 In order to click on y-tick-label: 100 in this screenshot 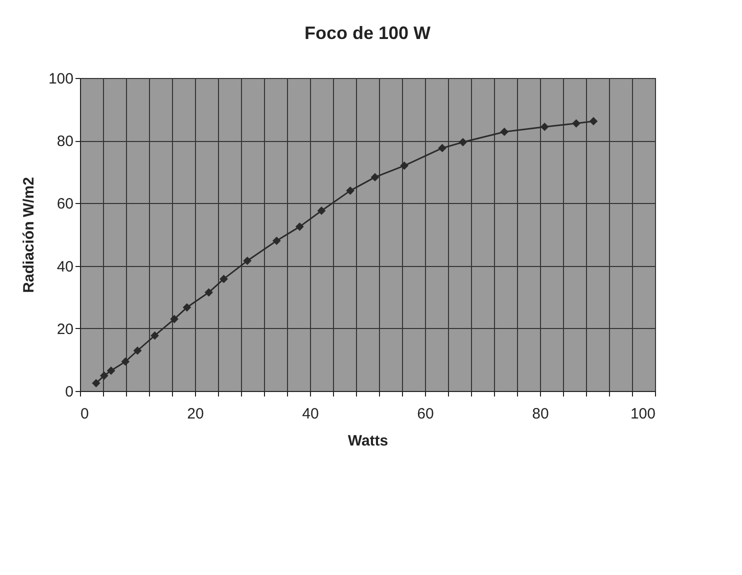, I will do `click(61, 79)`.